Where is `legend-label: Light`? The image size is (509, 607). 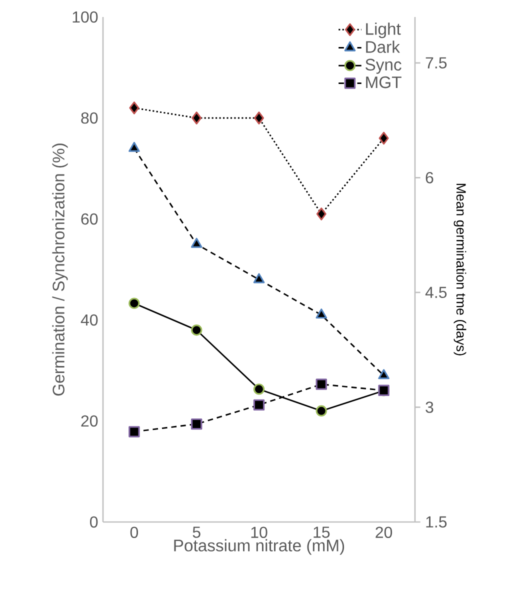
legend-label: Light is located at coordinates (383, 30).